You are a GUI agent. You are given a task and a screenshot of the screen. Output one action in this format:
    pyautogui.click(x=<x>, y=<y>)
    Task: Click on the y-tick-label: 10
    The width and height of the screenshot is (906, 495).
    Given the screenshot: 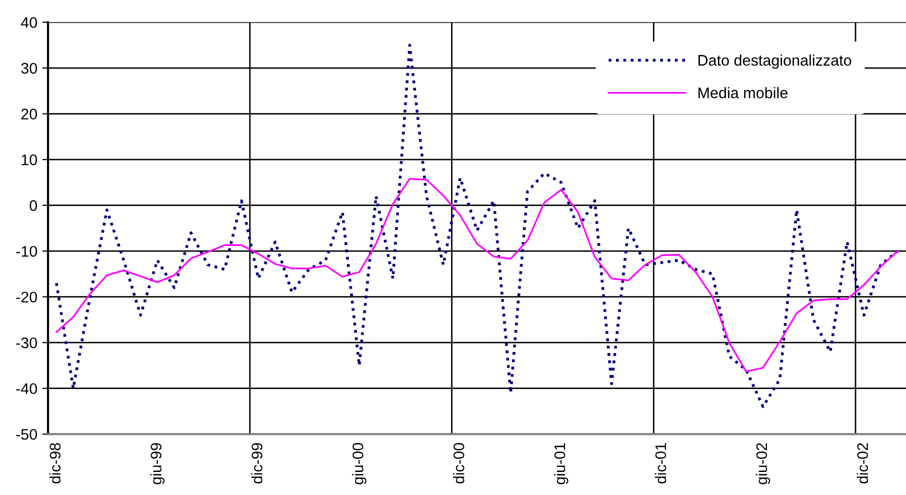 What is the action you would take?
    pyautogui.click(x=30, y=160)
    